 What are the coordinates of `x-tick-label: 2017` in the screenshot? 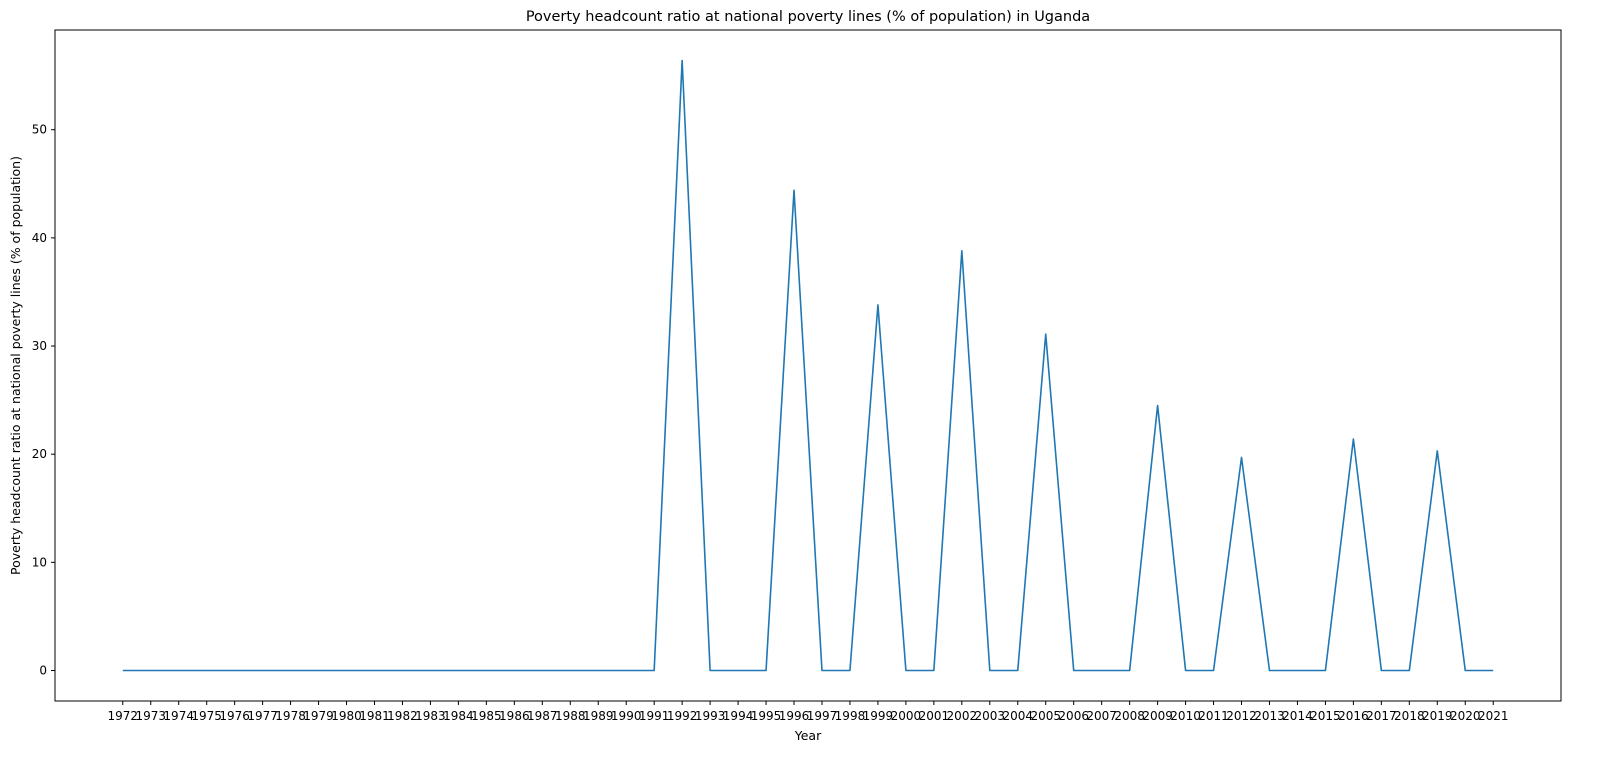 It's located at (1381, 716).